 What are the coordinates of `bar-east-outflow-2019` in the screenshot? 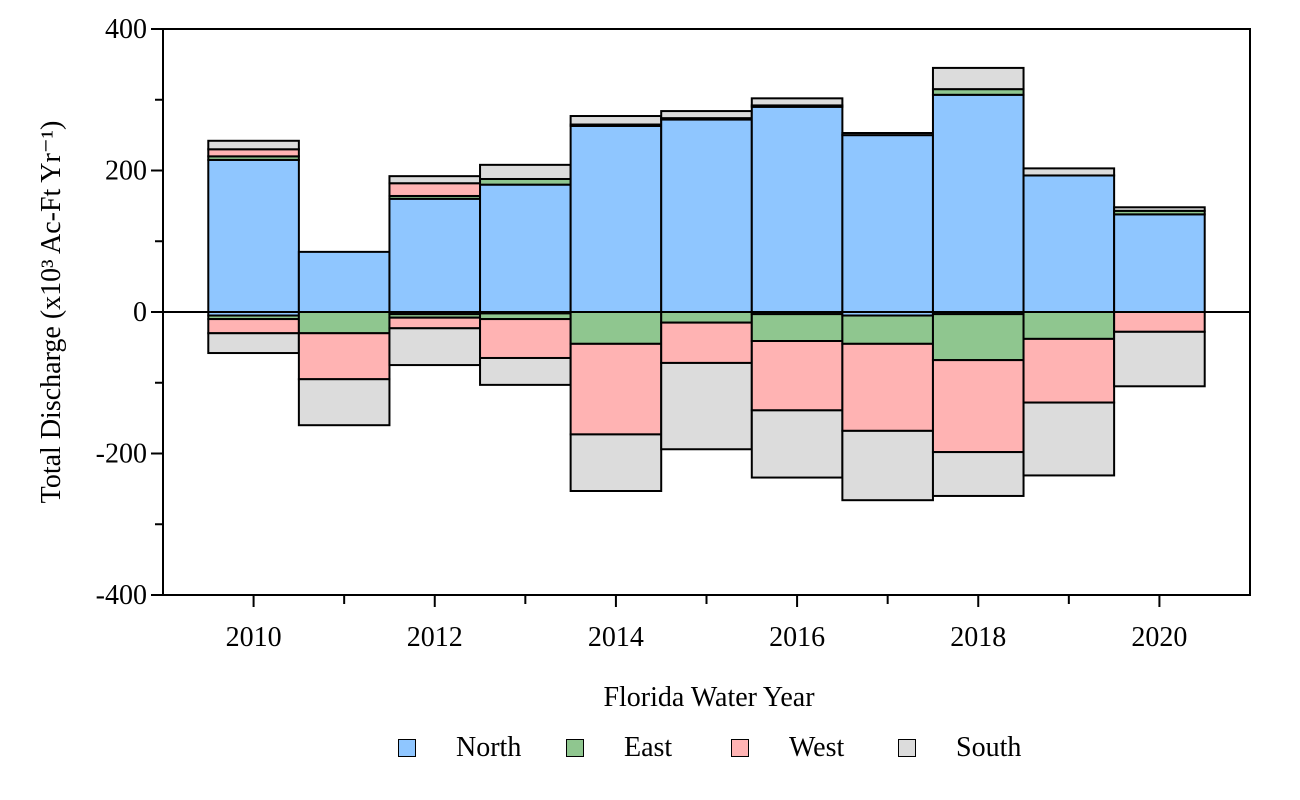 It's located at (1069, 325).